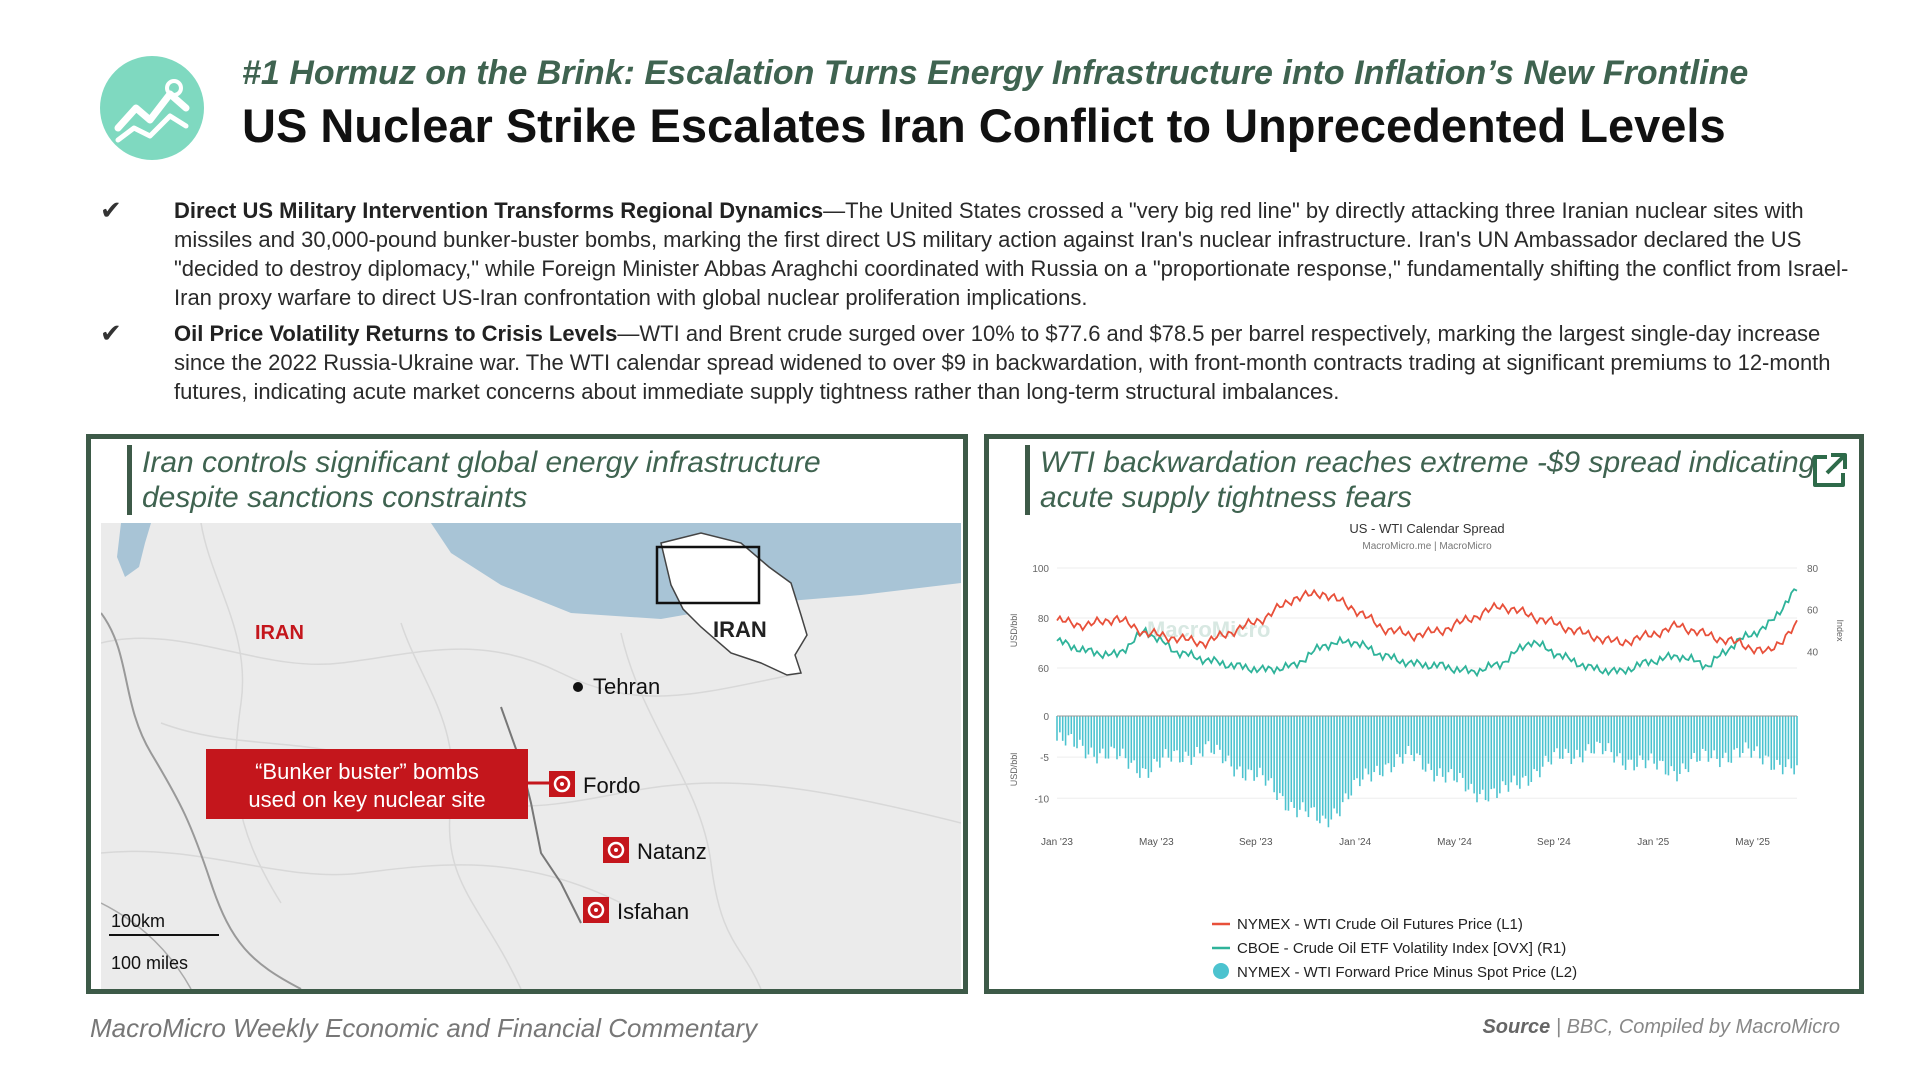 This screenshot has height=1080, width=1920. What do you see at coordinates (1813, 611) in the screenshot?
I see `y2-tick-label: 60` at bounding box center [1813, 611].